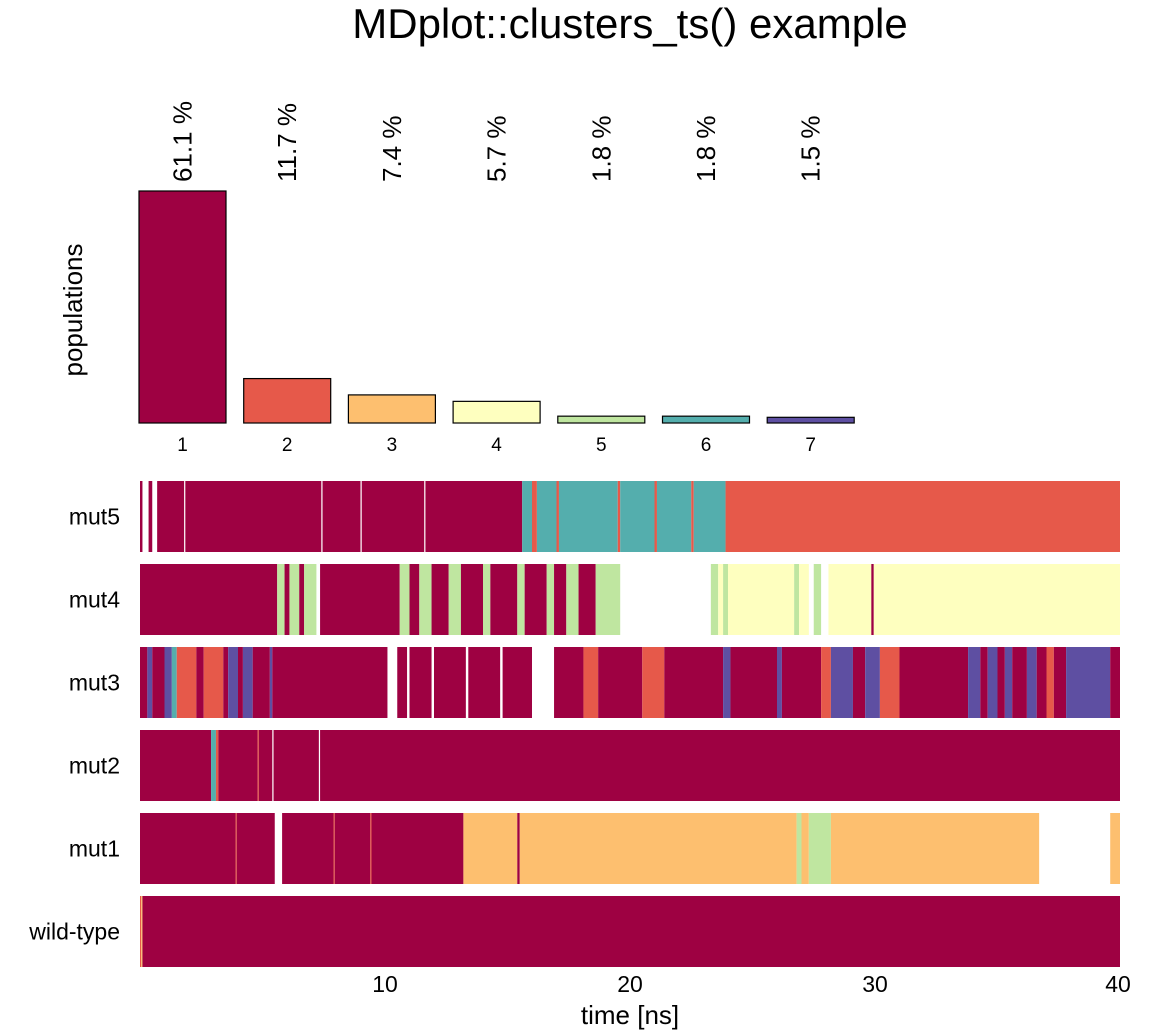 The height and width of the screenshot is (1035, 1152). I want to click on bar-category-label: 7, so click(810, 445).